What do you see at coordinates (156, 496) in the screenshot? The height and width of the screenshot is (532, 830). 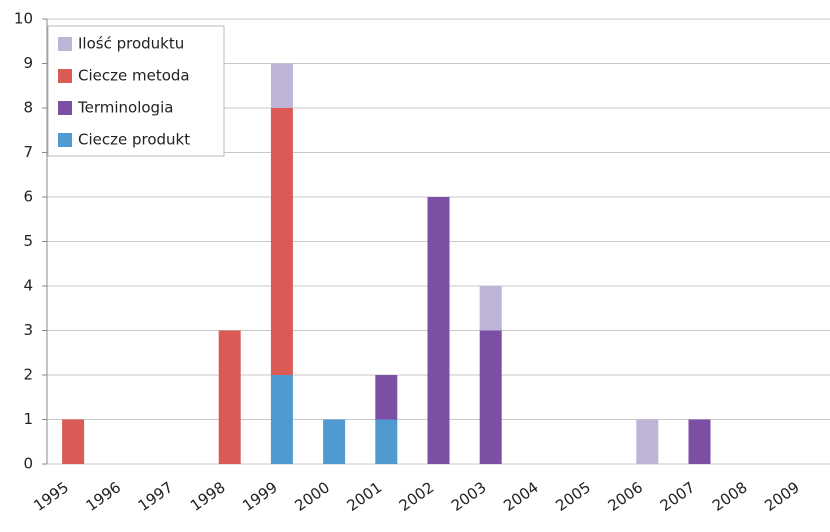 I see `x-tick-label: 1997` at bounding box center [156, 496].